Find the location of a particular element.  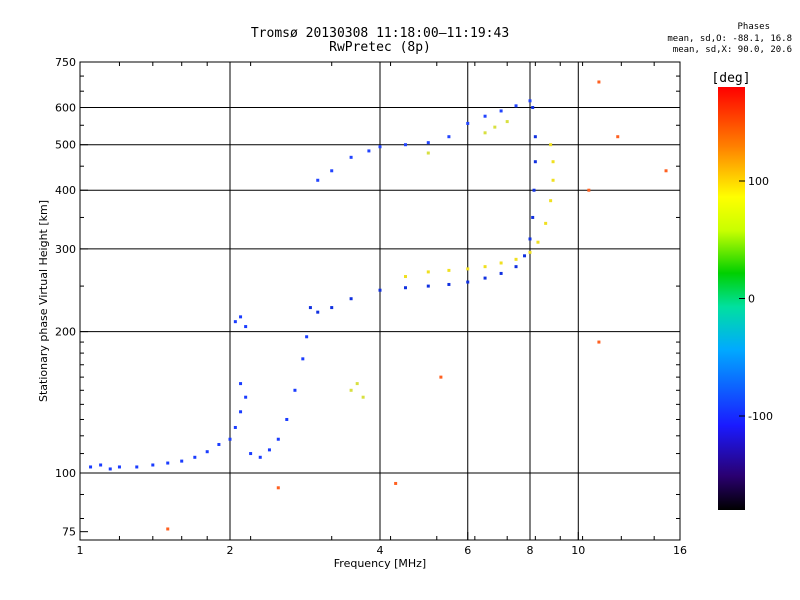

y-axis-label: Stationary phase Virtual Height [km] is located at coordinates (43, 301).